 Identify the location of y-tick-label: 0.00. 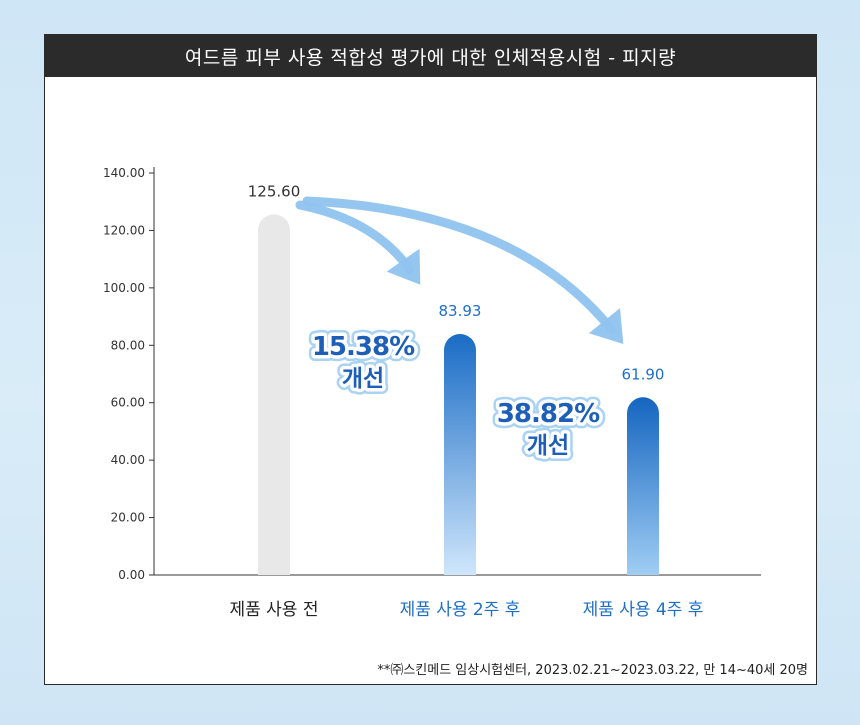
(131, 575).